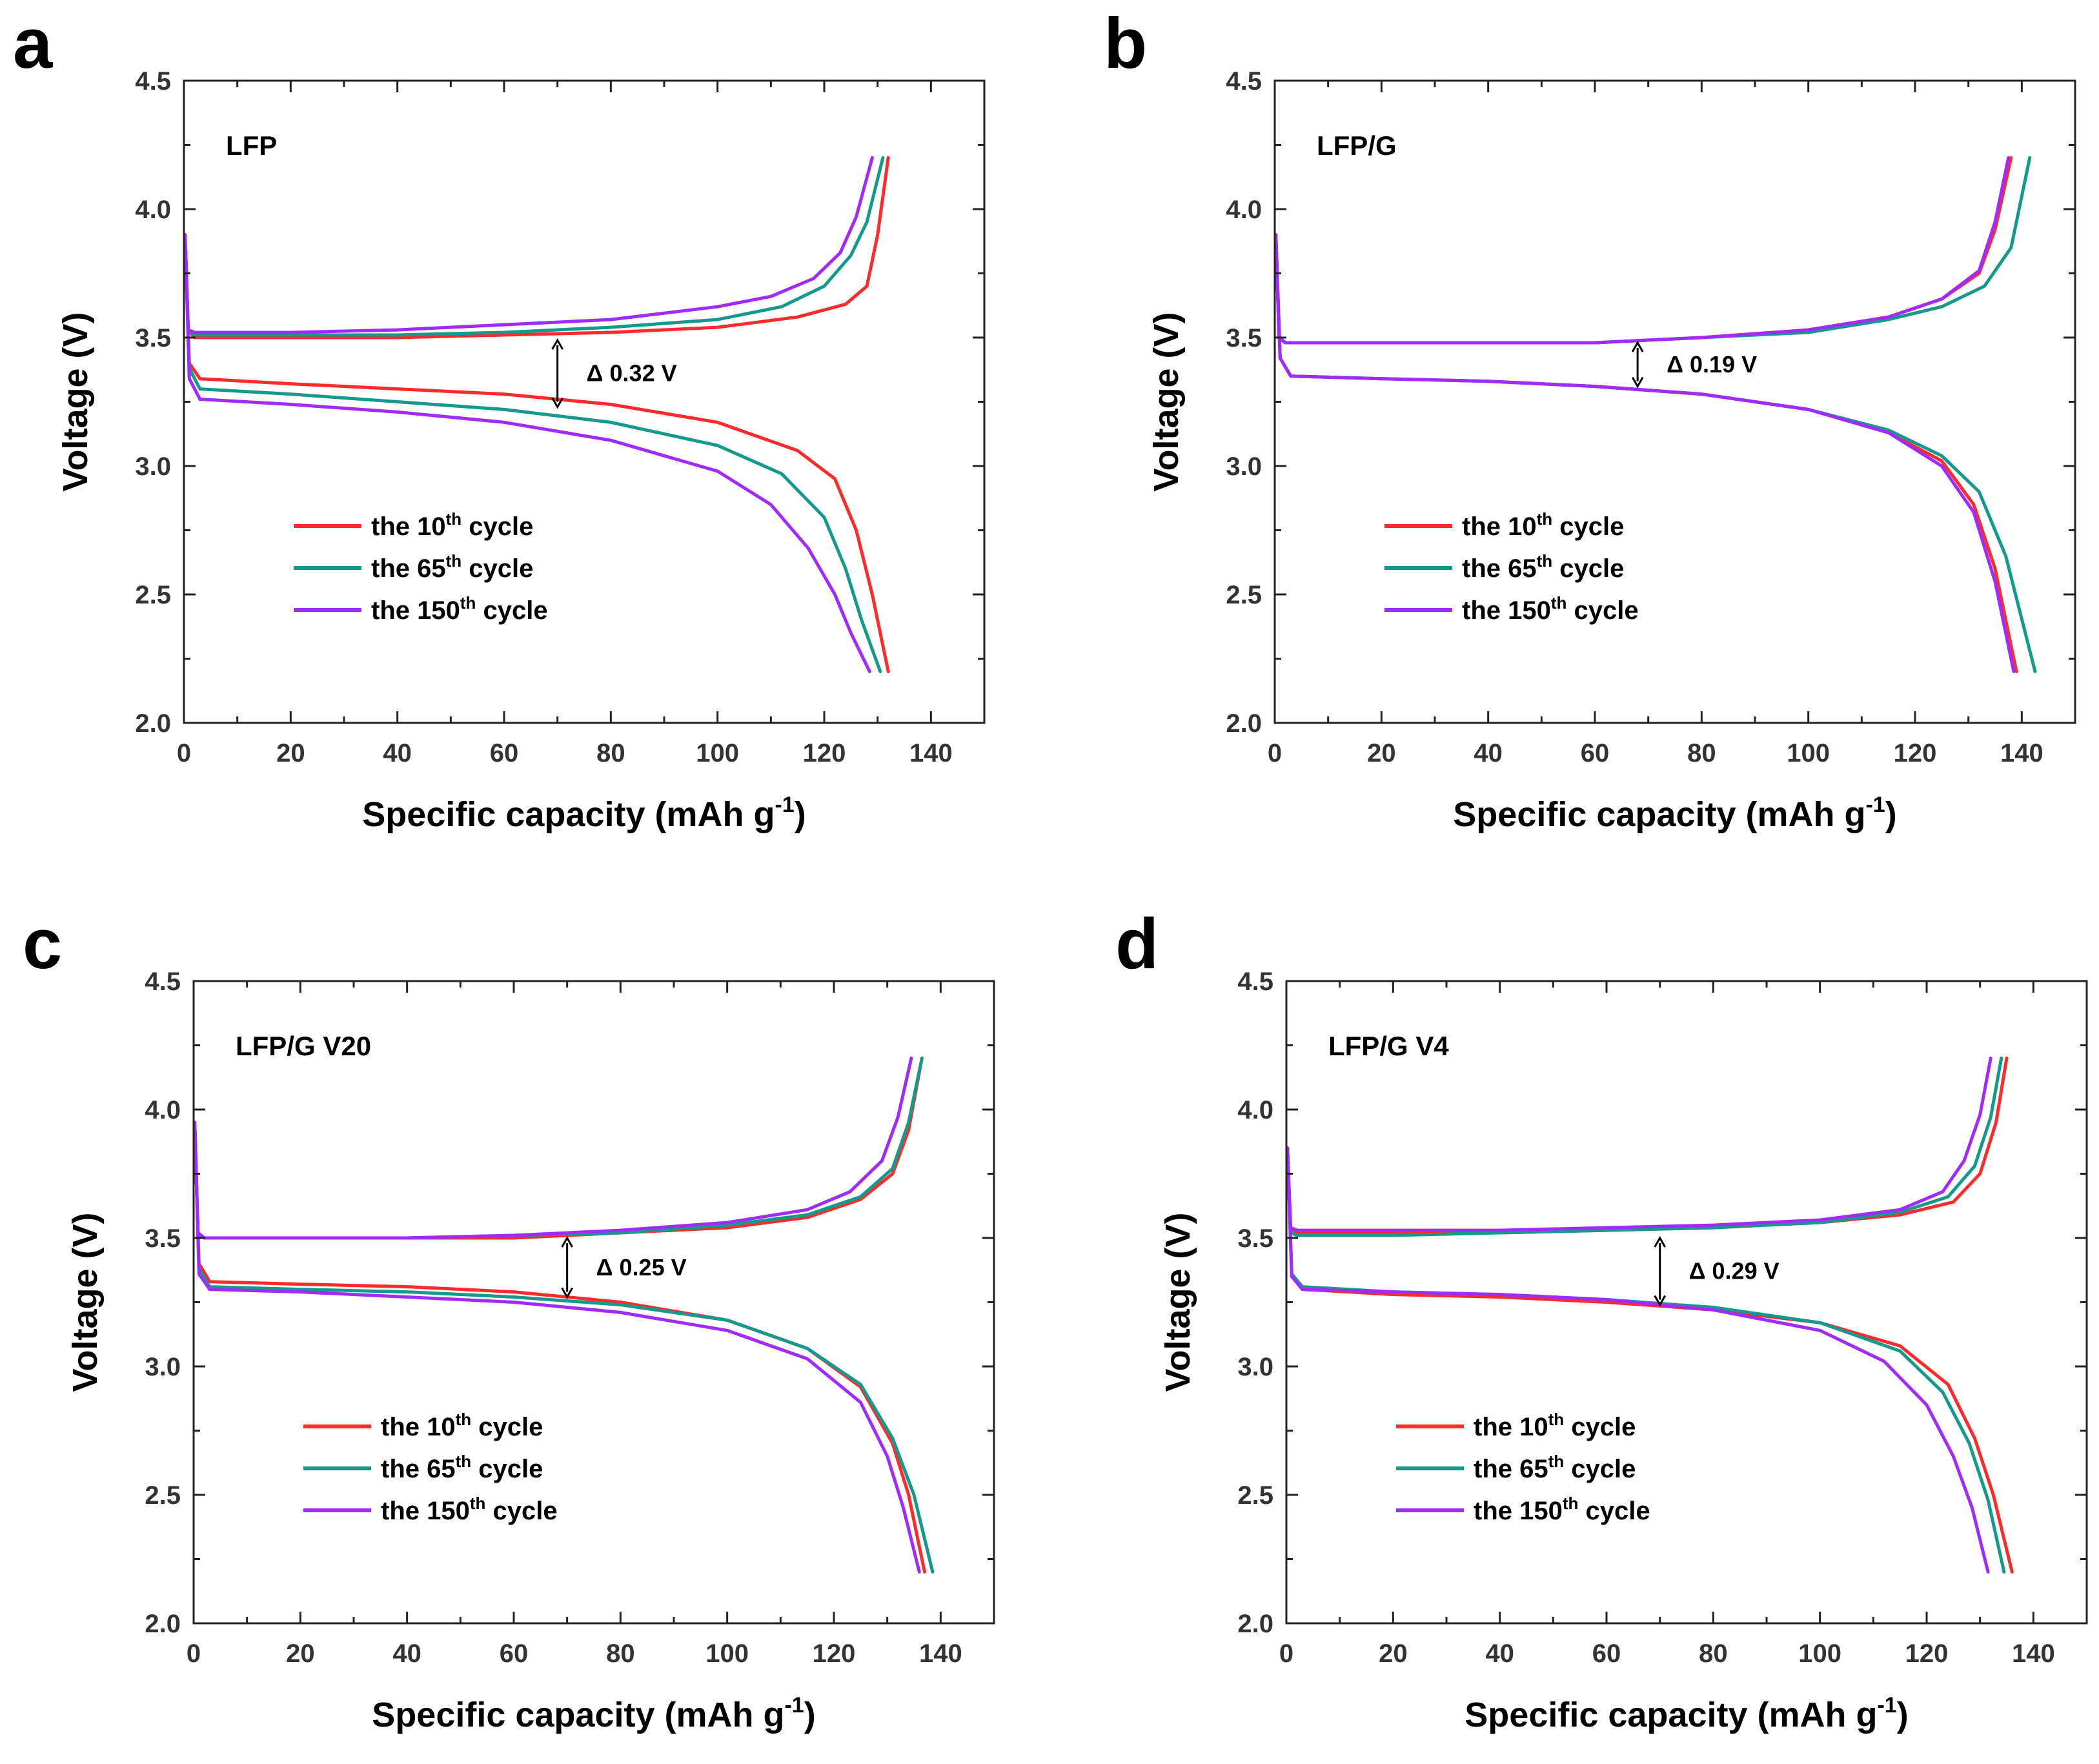  What do you see at coordinates (1915, 753) in the screenshot?
I see `x-tick-label: 120` at bounding box center [1915, 753].